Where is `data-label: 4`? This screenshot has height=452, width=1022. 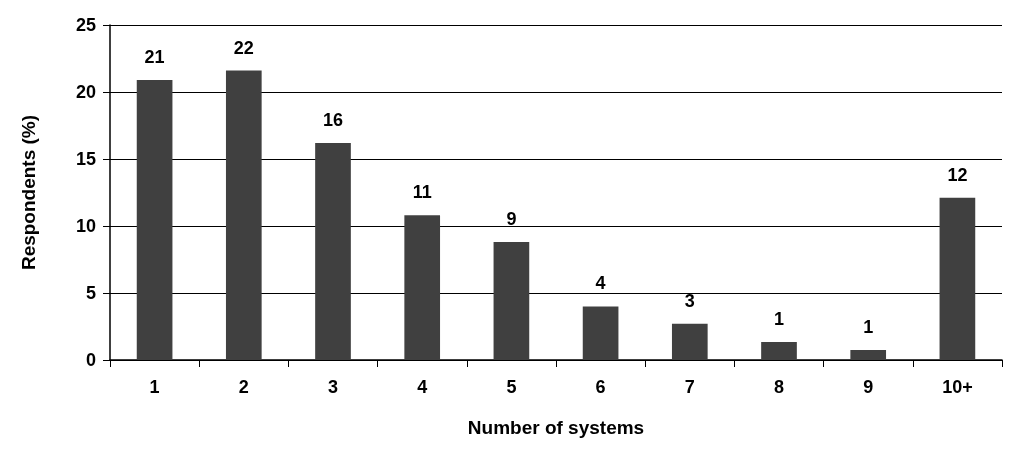 data-label: 4 is located at coordinates (600, 283).